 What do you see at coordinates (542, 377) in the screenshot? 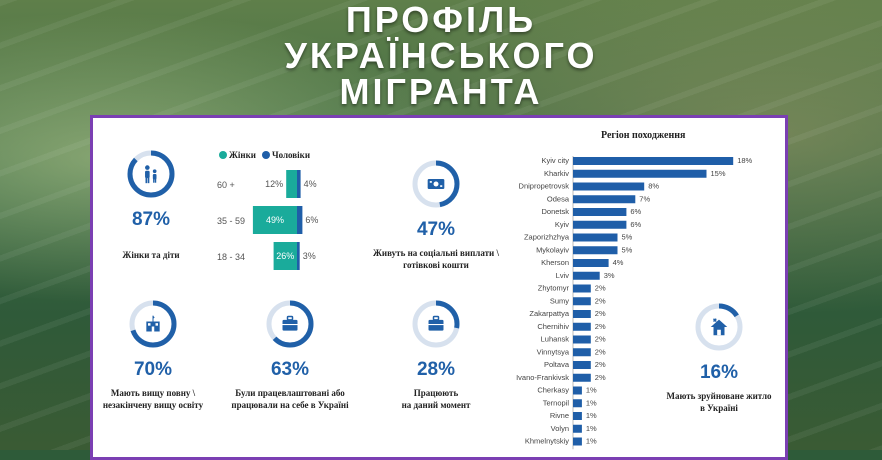
I see `region-tick-label: Ivano-Frankivsk` at bounding box center [542, 377].